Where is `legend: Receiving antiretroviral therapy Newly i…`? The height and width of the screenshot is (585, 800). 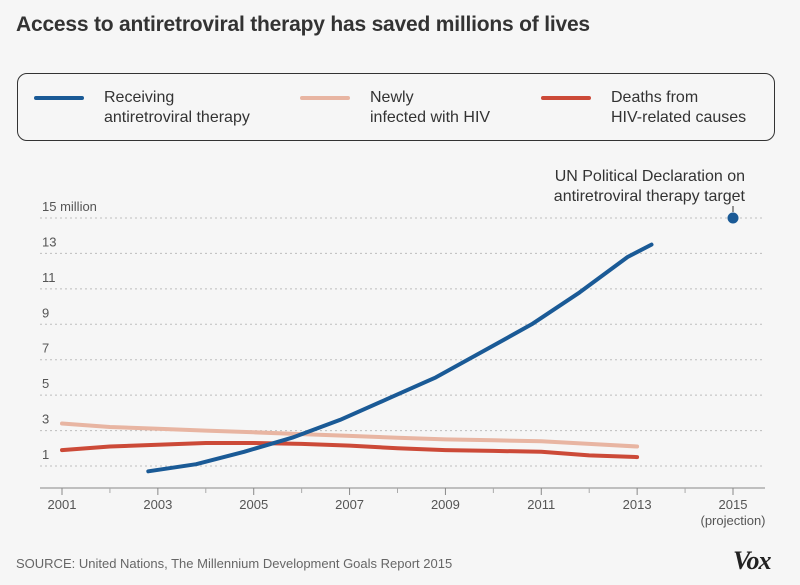
legend: Receiving antiretroviral therapy Newly i… is located at coordinates (396, 107).